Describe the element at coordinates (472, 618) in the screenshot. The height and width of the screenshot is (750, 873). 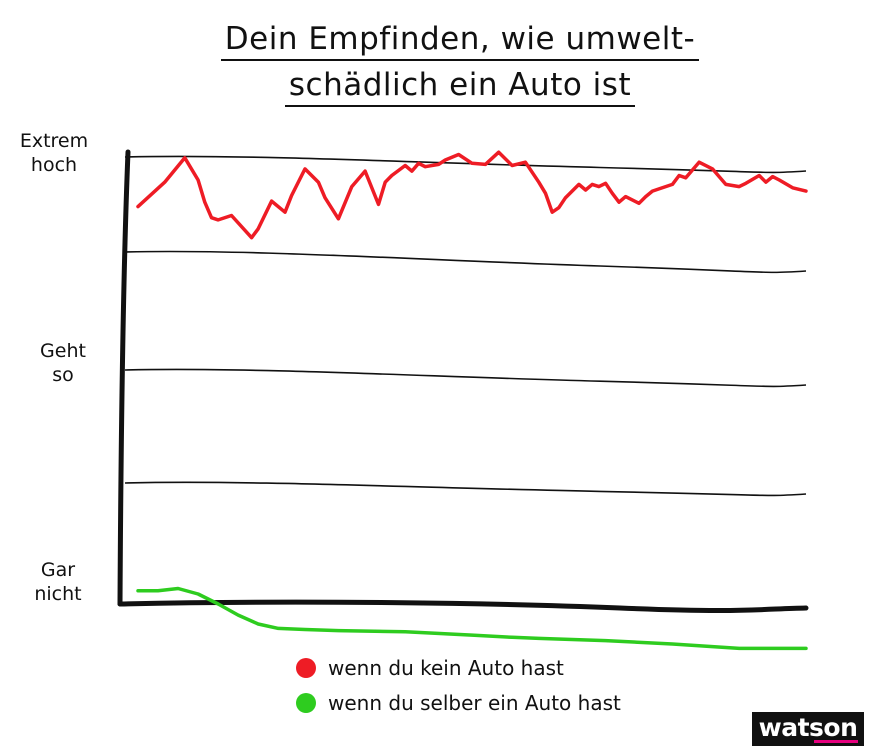
I see `series-line-own-car` at that location.